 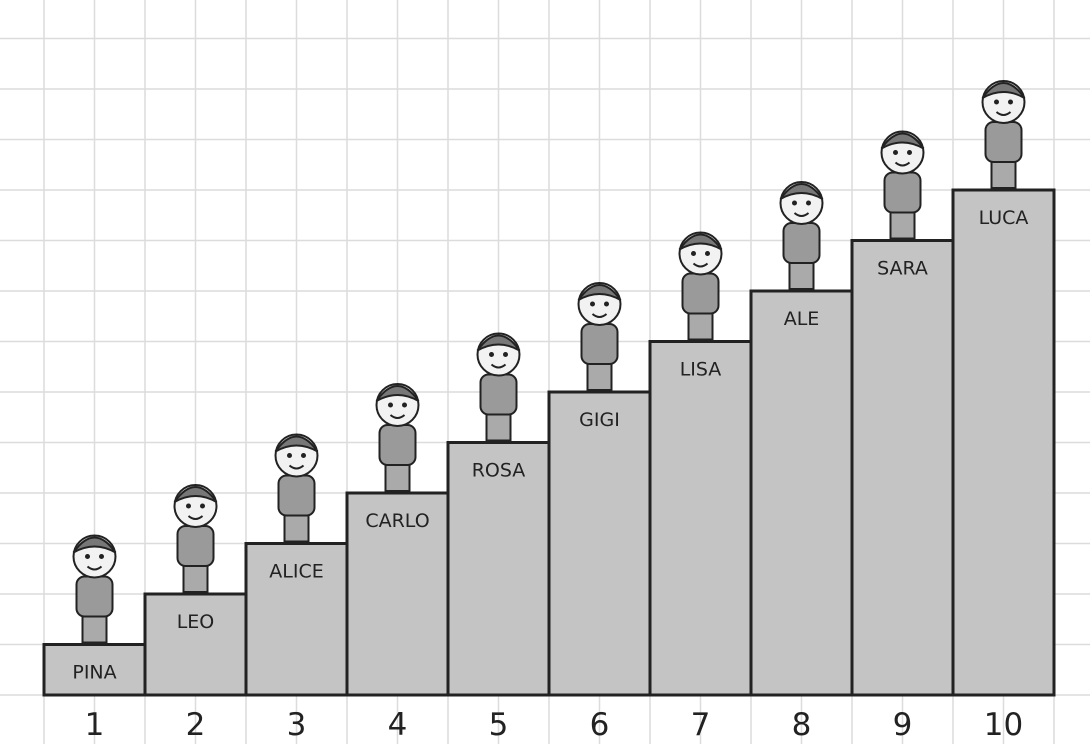 I want to click on step-name: LISA, so click(x=701, y=370).